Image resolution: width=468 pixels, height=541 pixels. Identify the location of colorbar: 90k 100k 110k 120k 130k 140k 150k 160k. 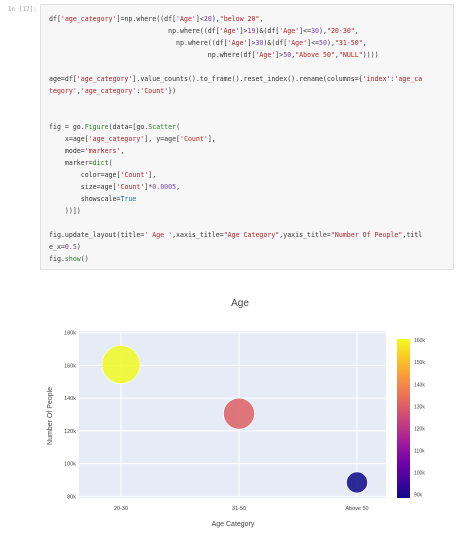
(411, 418).